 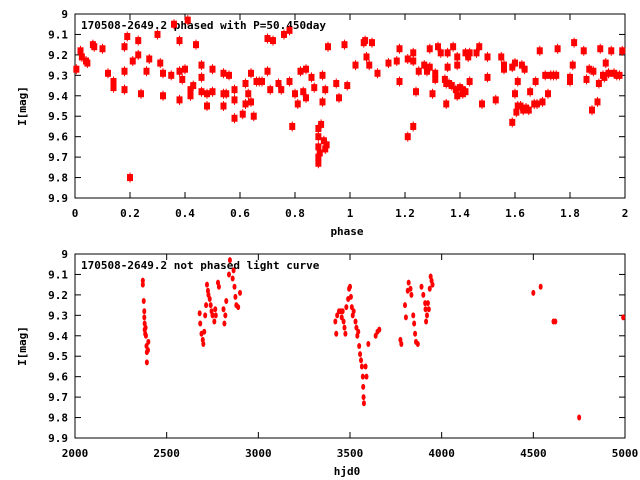 What do you see at coordinates (75, 453) in the screenshot?
I see `x-tick-label: 2000` at bounding box center [75, 453].